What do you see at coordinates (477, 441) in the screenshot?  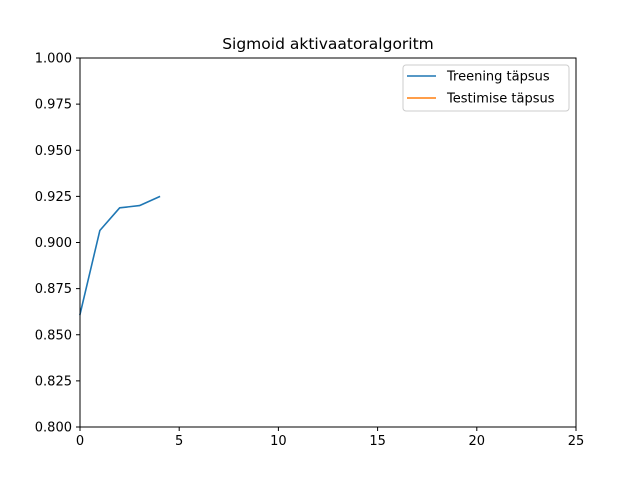 I see `x-tick-label: 20` at bounding box center [477, 441].